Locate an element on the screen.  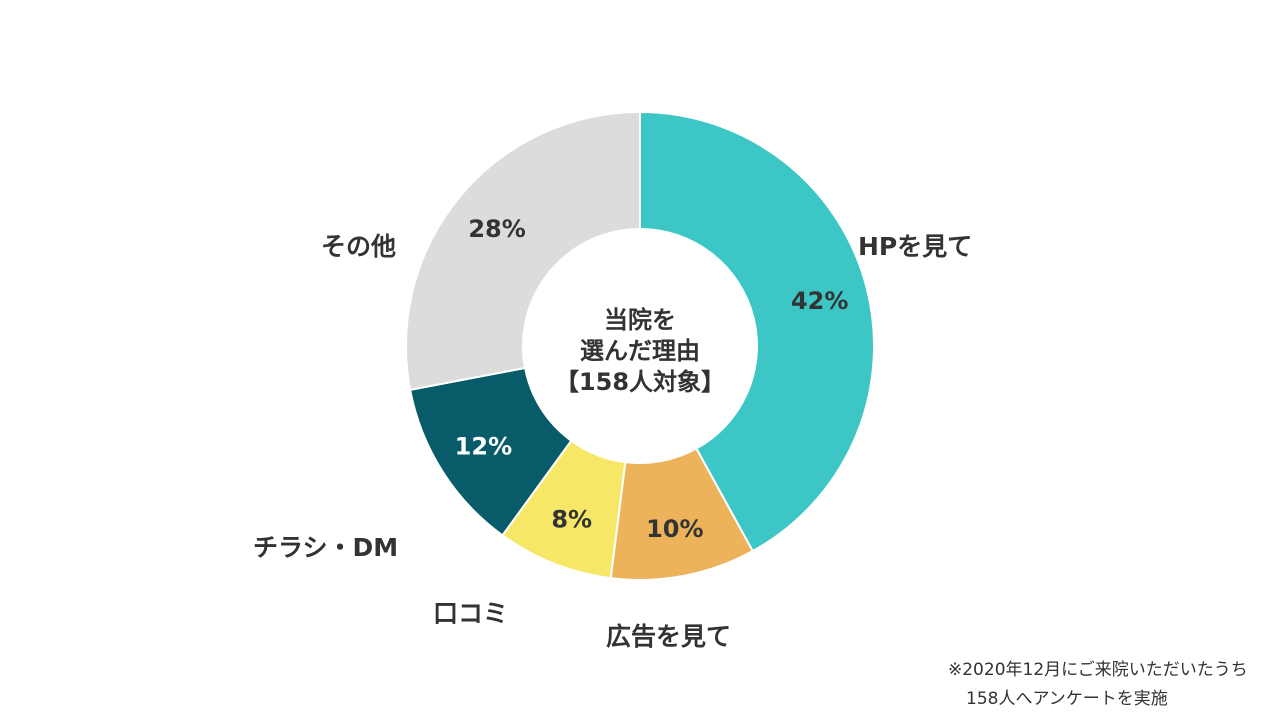
survey-footnote: ※2020年12月にご来院いただいたうち 158人へアンケートを実施 is located at coordinates (1098, 685).